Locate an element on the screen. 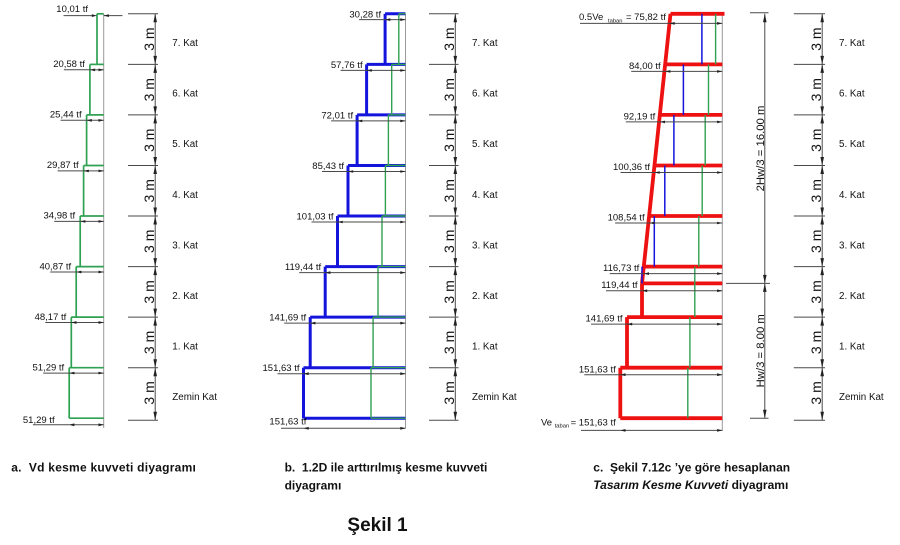  svg-text:b. 1.2D ile arttırılmış kesme: b. 1.2D ile arttırılmış kesme kuvveti is located at coordinates (386, 468).